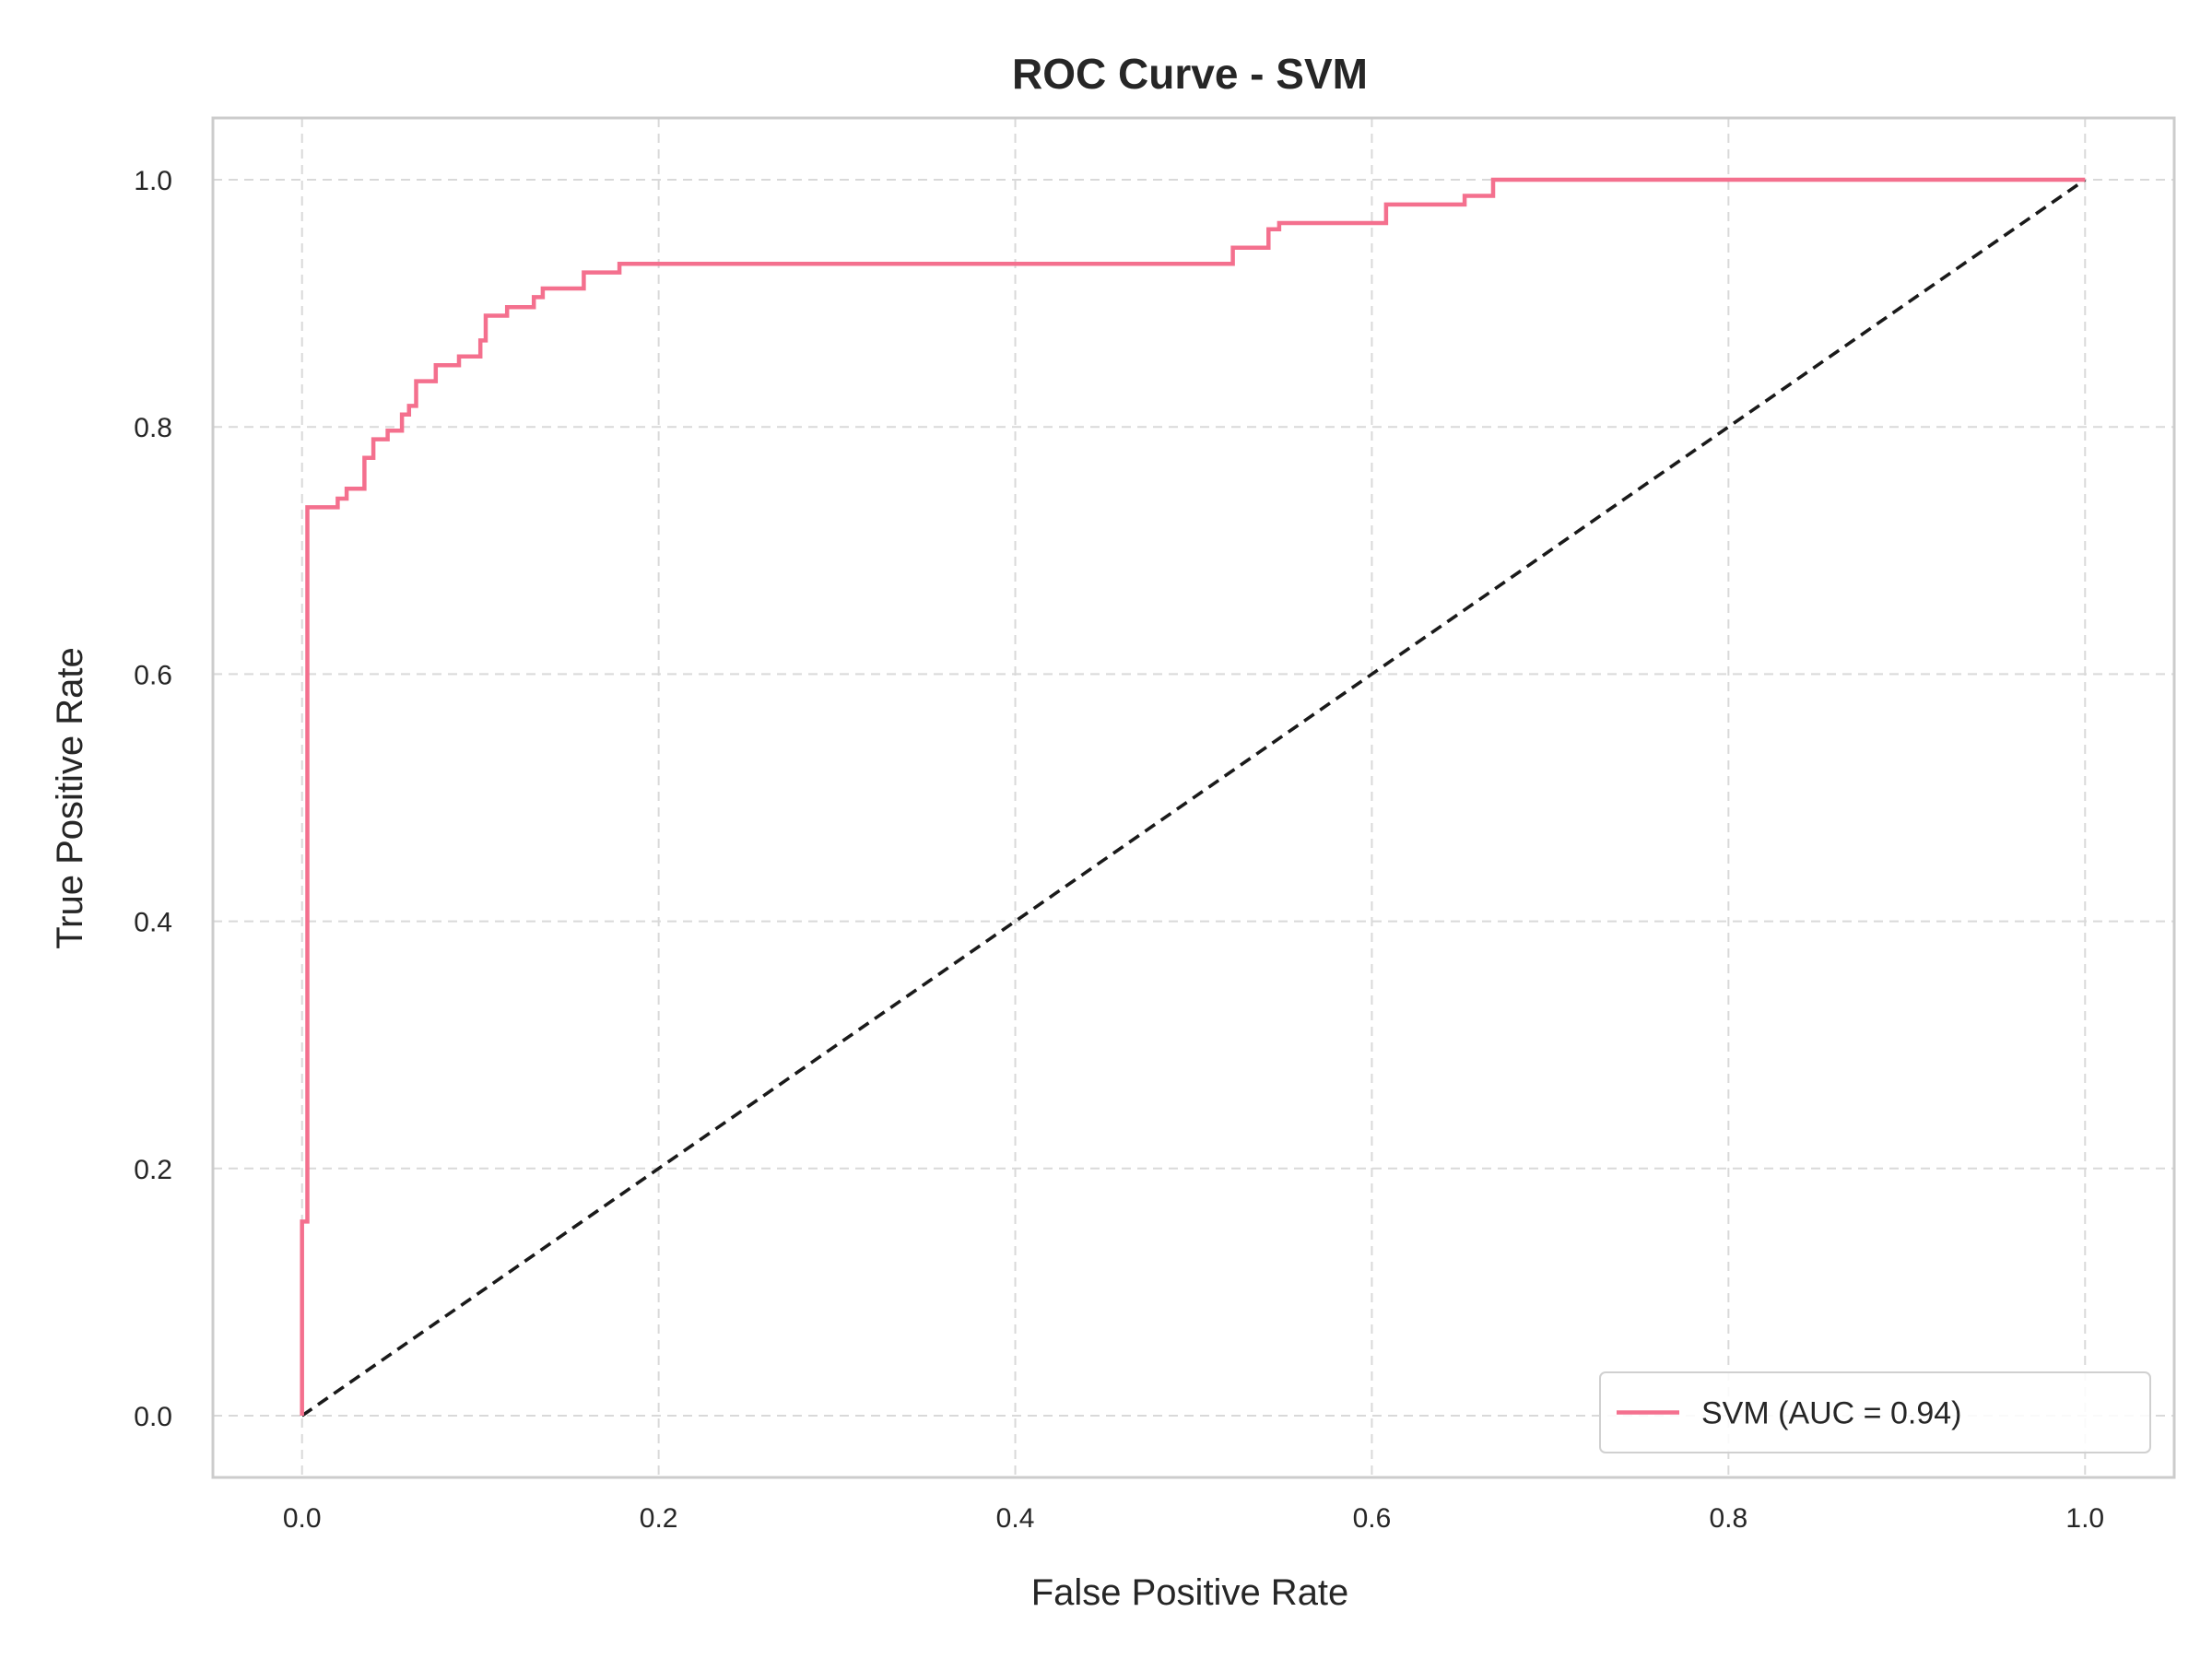  I want to click on x-tick-label: 0.8, so click(1729, 1518).